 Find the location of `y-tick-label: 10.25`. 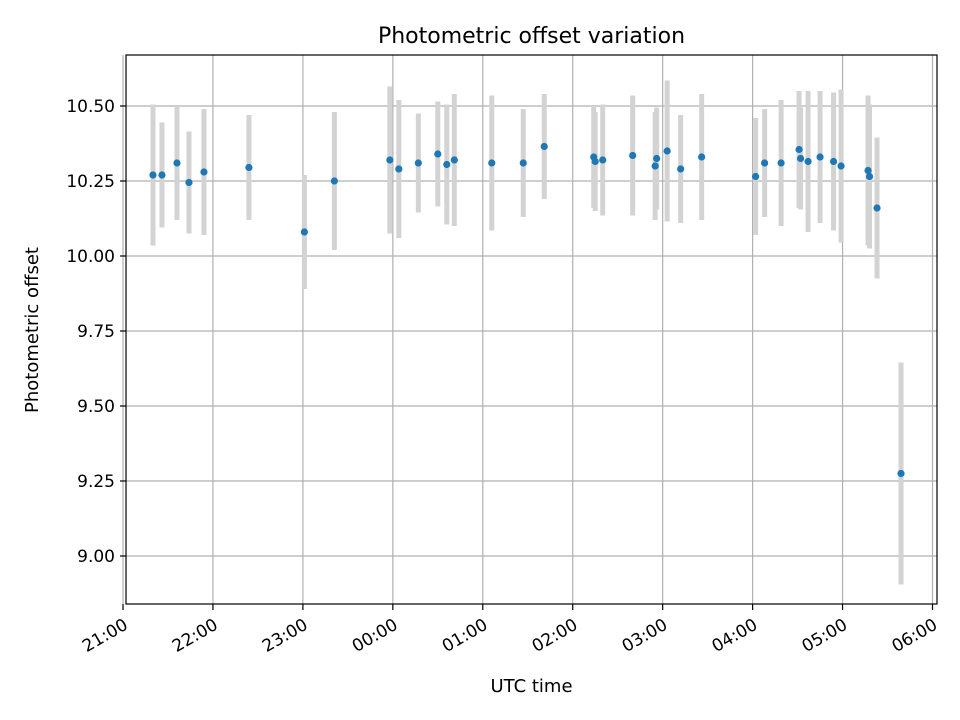

y-tick-label: 10.25 is located at coordinates (90, 182).